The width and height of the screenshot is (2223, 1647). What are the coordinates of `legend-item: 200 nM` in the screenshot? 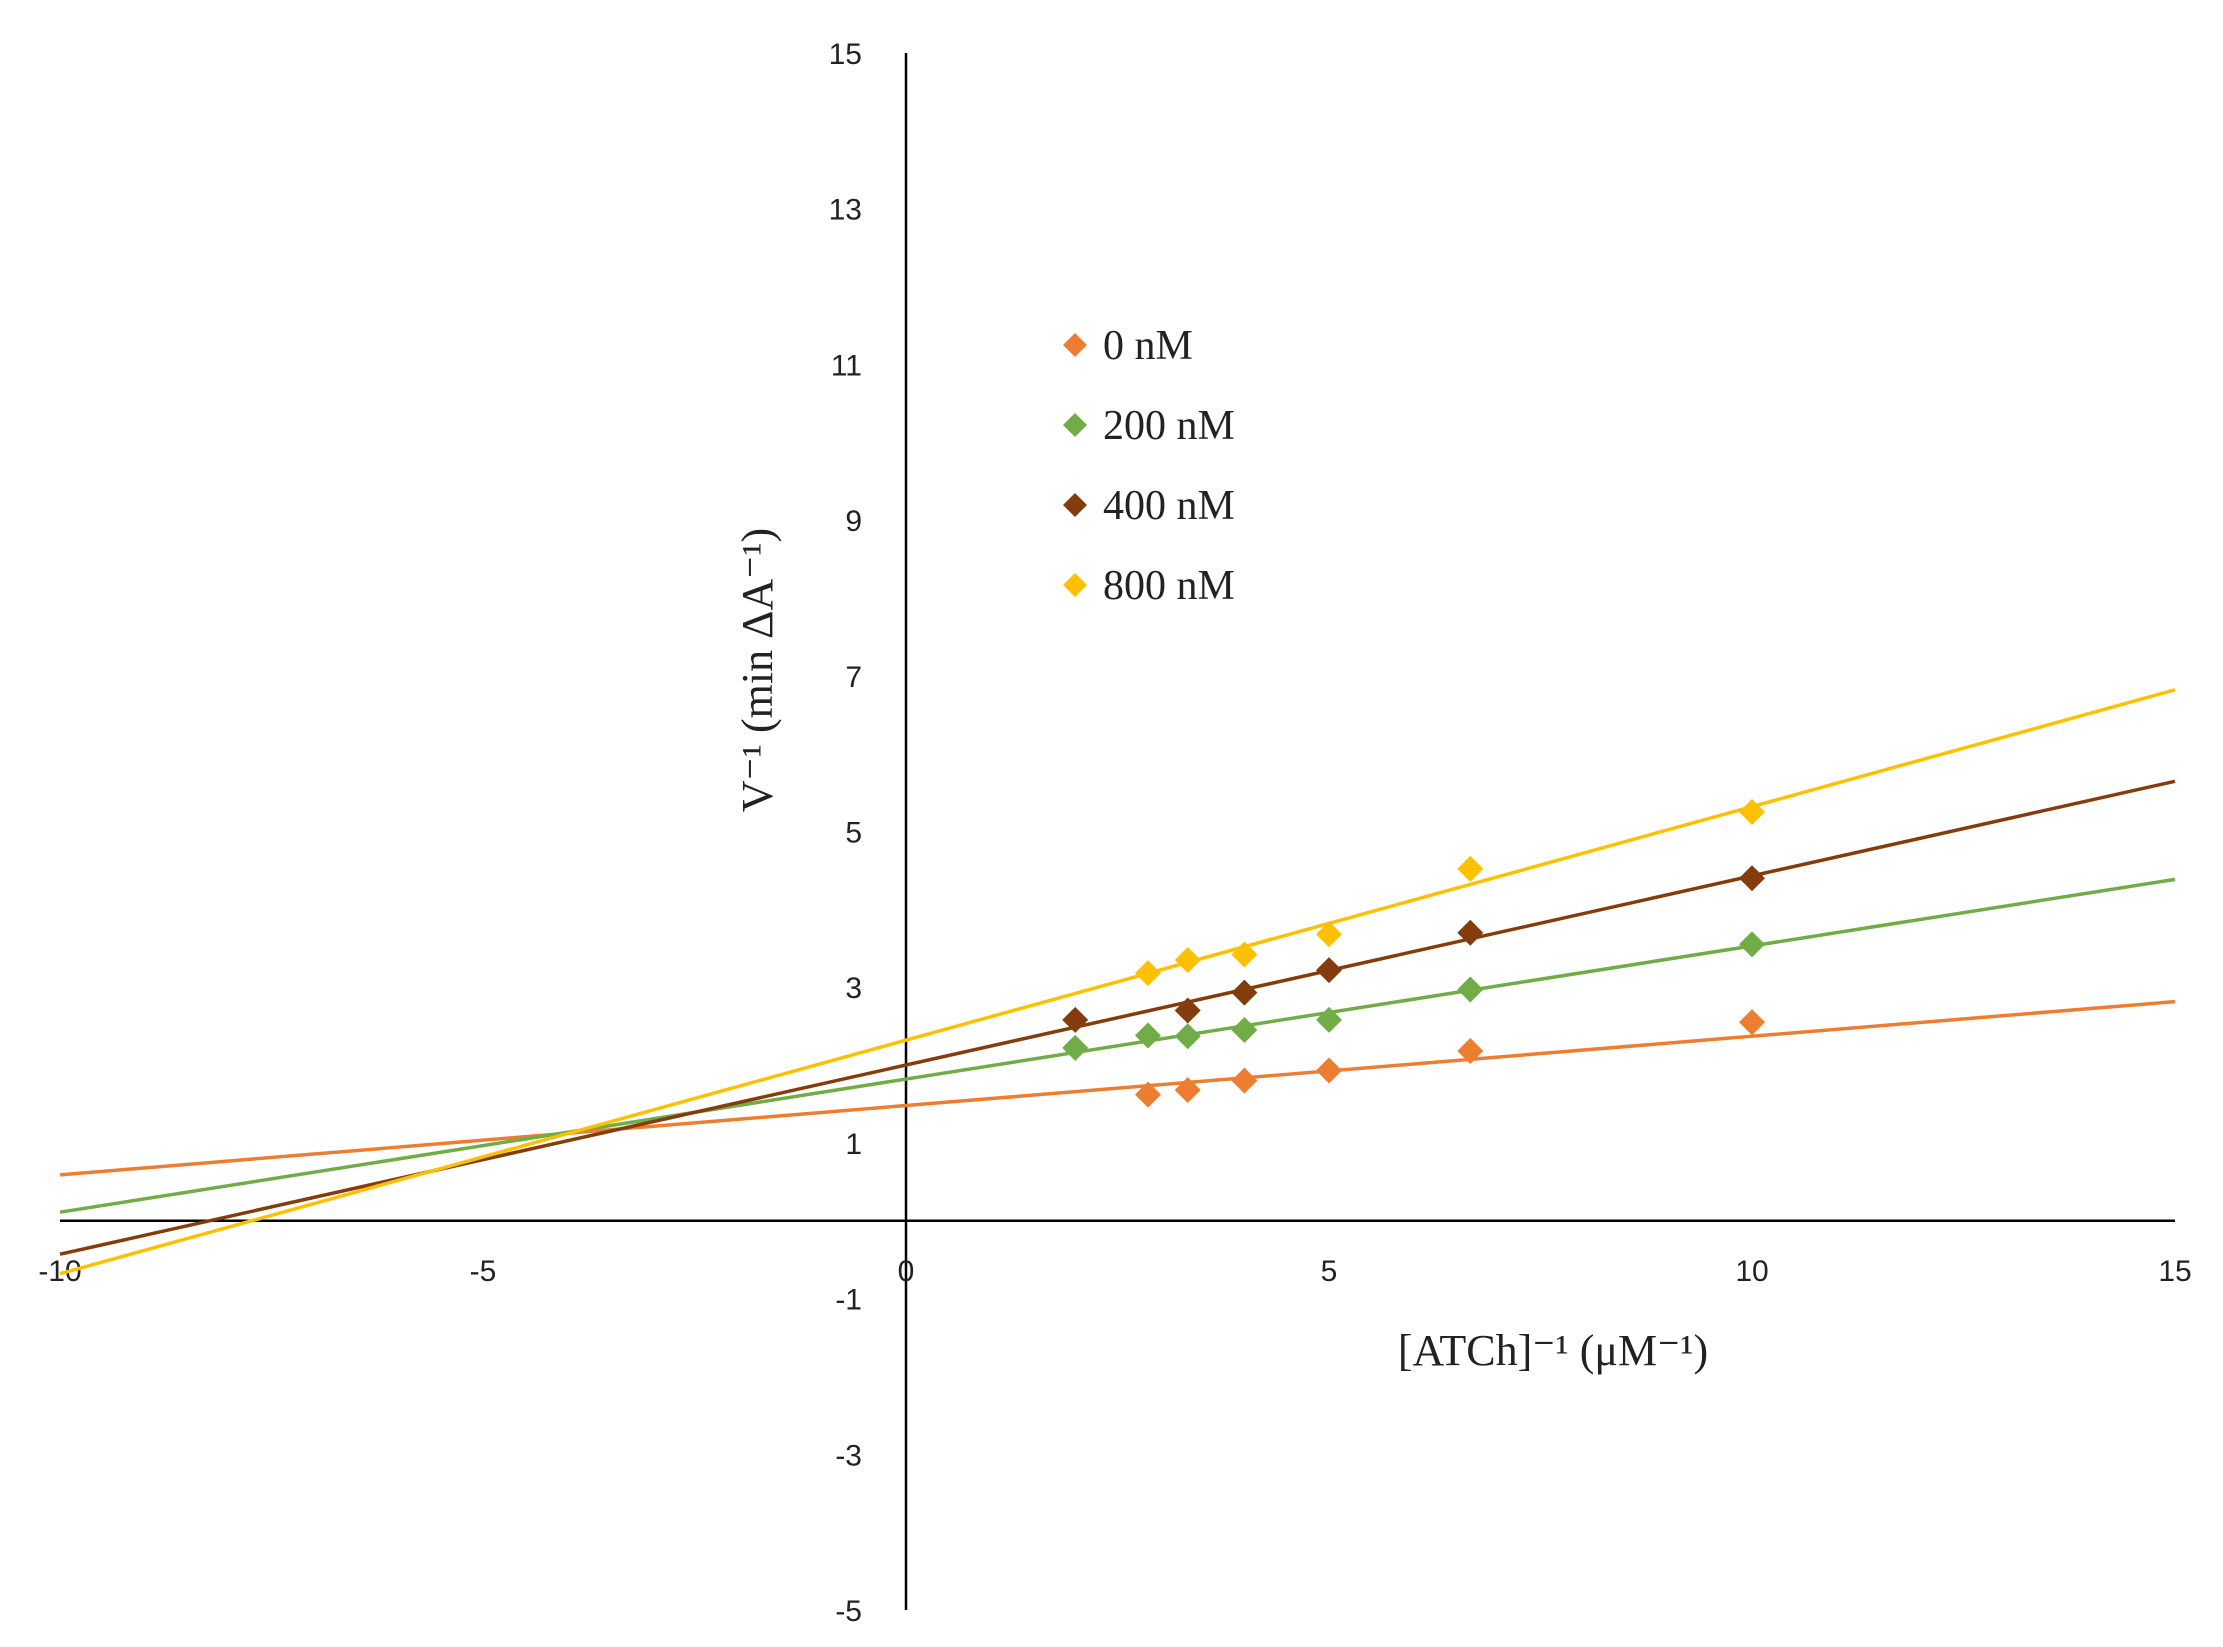 It's located at (1149, 426).